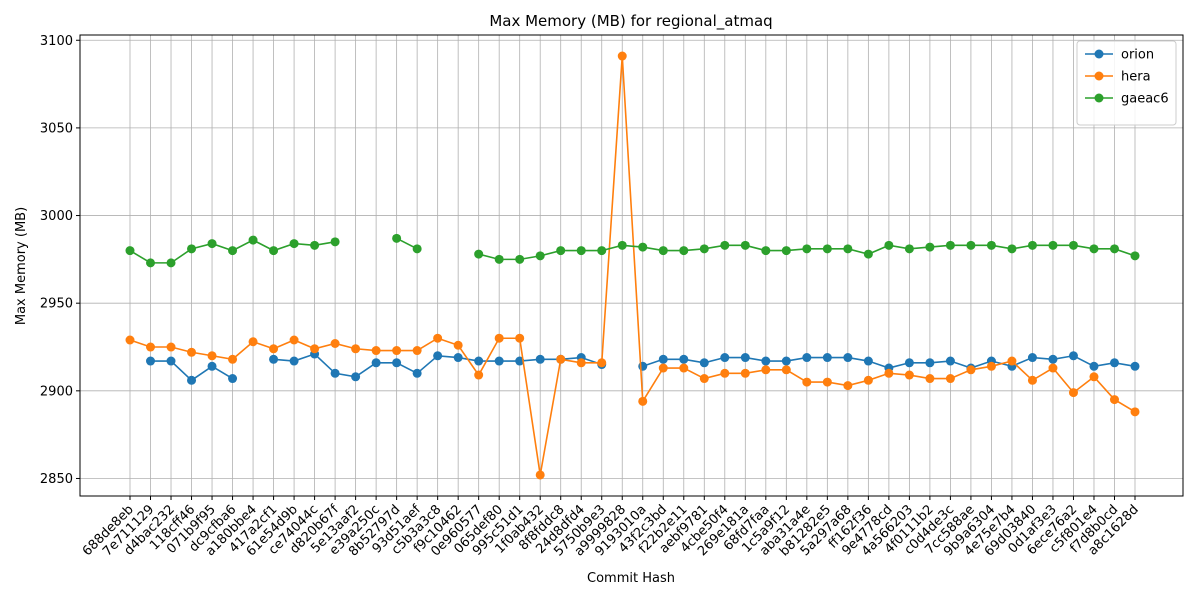 This screenshot has width=1200, height=600. I want to click on legend-label: orion, so click(1137, 55).